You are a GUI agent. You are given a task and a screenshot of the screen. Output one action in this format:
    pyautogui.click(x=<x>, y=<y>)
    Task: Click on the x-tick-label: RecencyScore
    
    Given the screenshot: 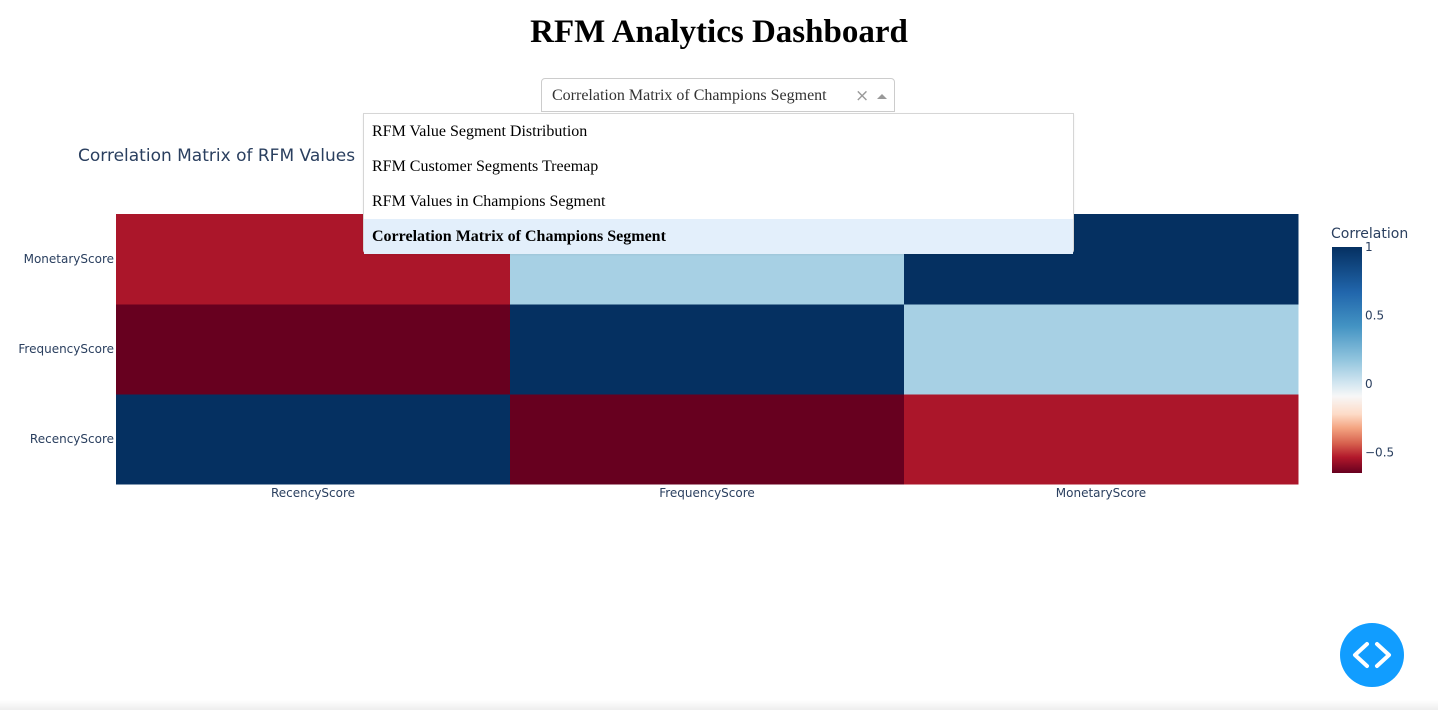 What is the action you would take?
    pyautogui.click(x=313, y=493)
    